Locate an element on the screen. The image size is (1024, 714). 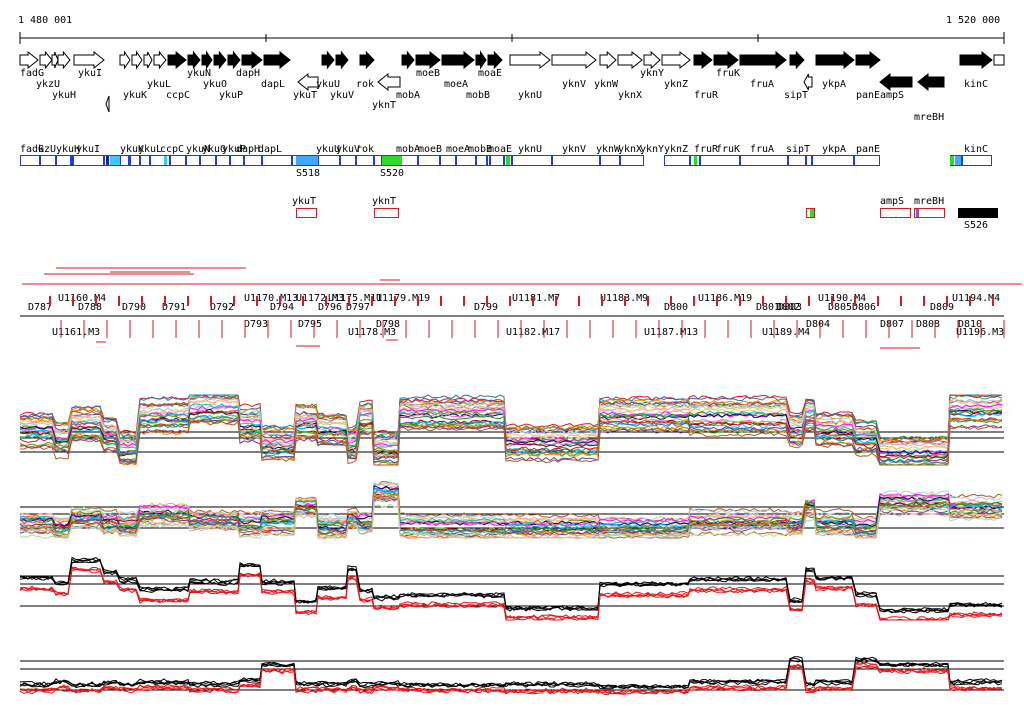
segment-label: U1175.M11 is located at coordinates (355, 298).